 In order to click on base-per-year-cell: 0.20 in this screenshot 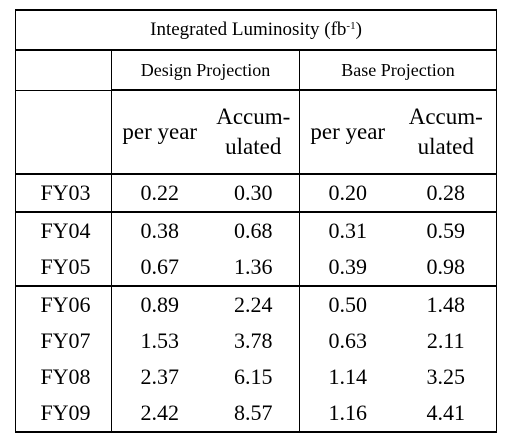, I will do `click(347, 193)`.